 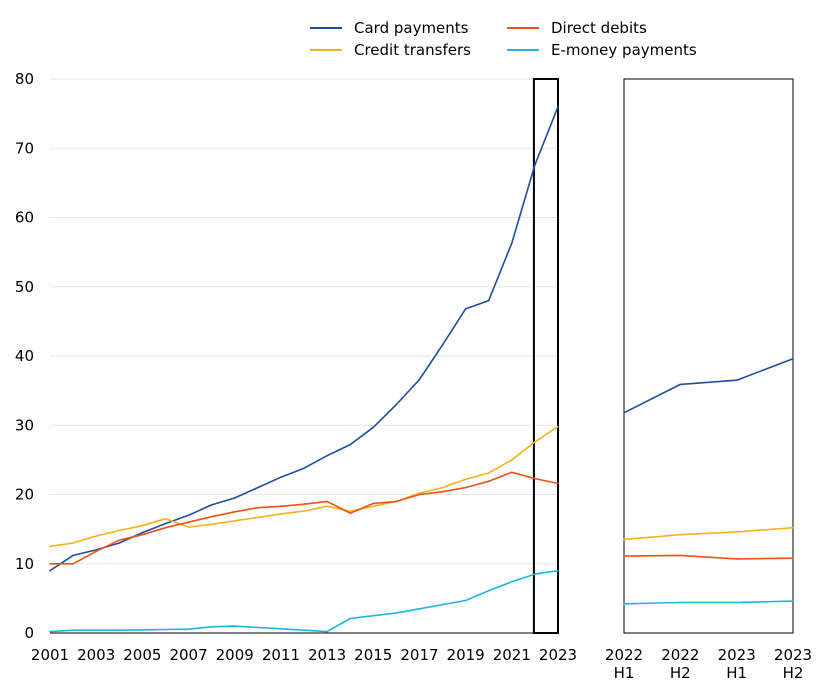 I want to click on legend-label-direct: Direct debits, so click(x=599, y=28).